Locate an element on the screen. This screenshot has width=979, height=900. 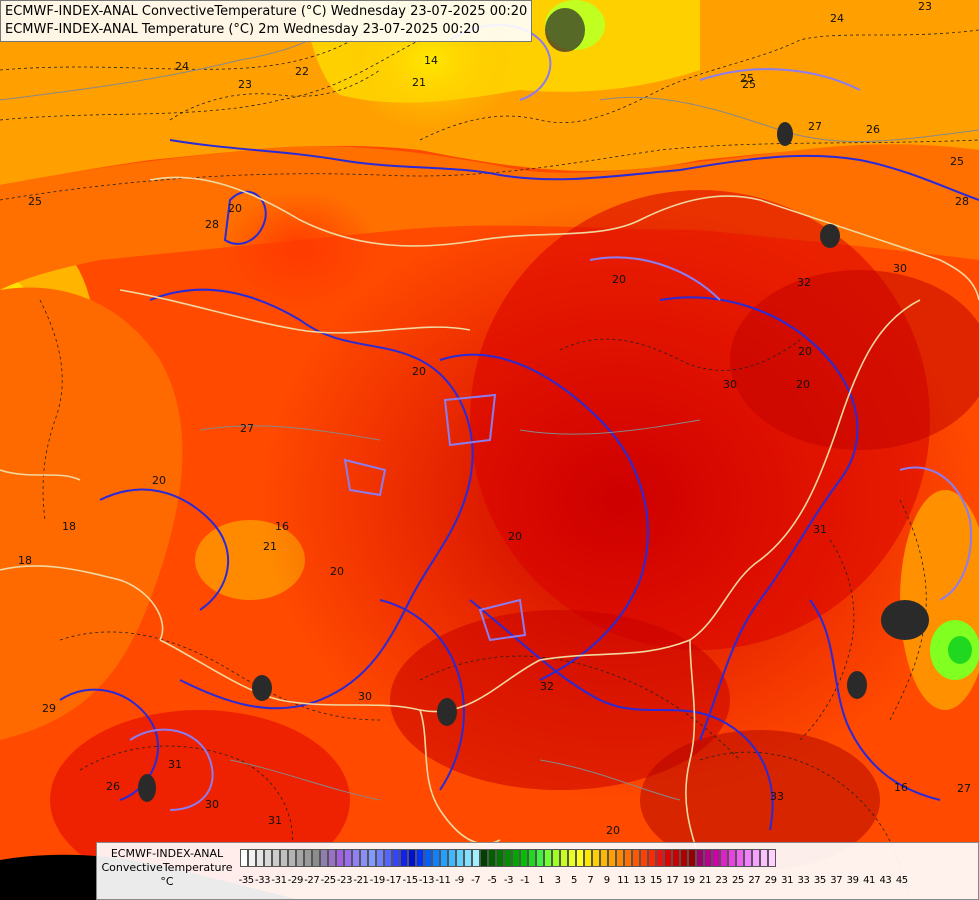
legend-tick: 11 is located at coordinates (623, 880).